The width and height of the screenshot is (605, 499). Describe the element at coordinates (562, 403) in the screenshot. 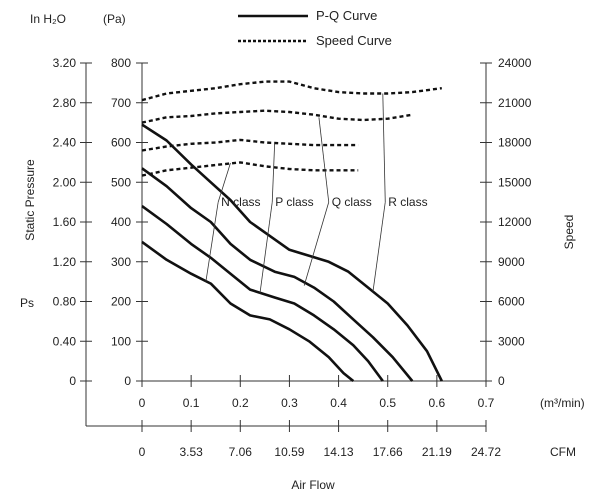

I see `x-unit-m3: (m³/min)` at that location.